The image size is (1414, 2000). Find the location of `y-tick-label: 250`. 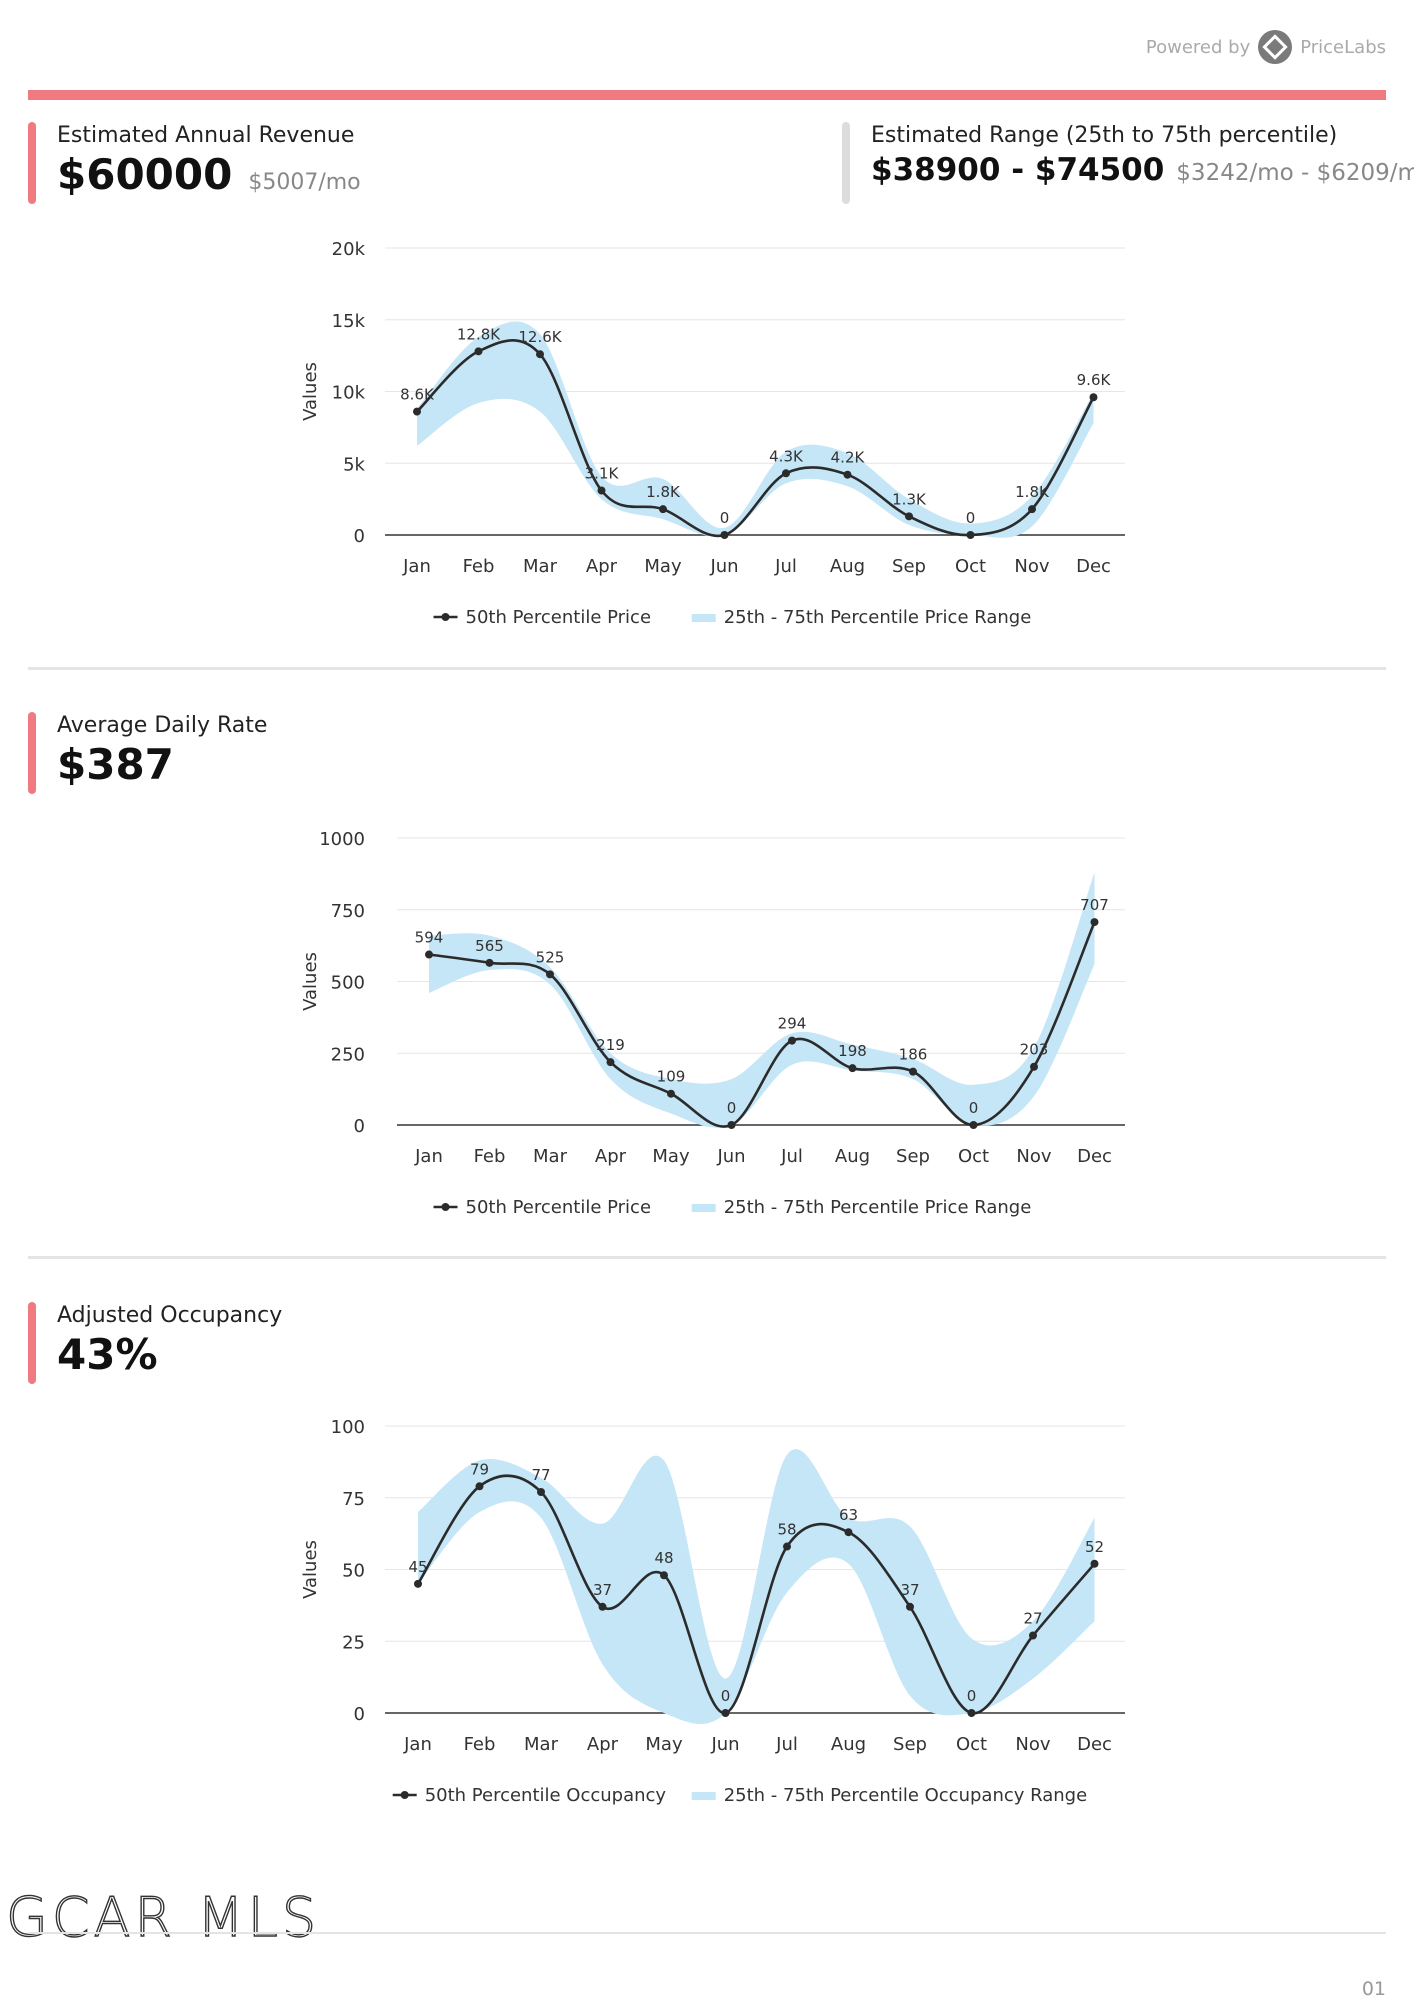

y-tick-label: 250 is located at coordinates (348, 1054).